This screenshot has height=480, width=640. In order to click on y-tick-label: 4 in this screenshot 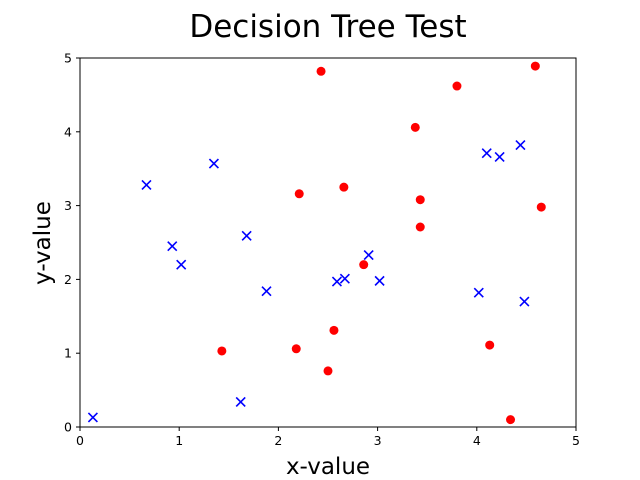, I will do `click(68, 131)`.